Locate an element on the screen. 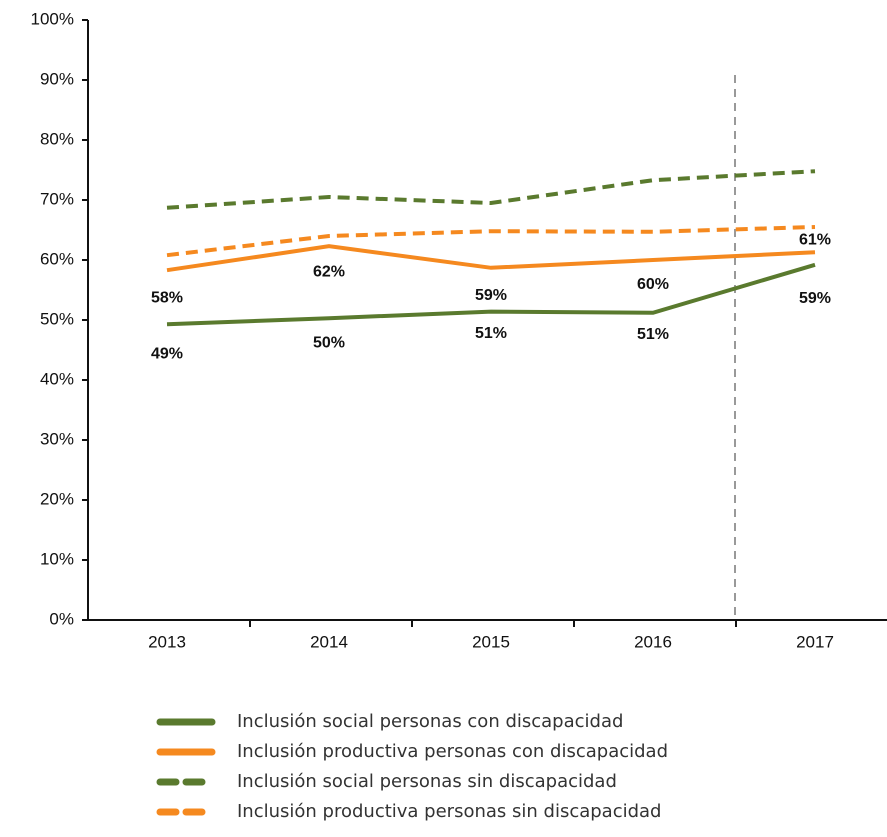 The height and width of the screenshot is (837, 887). value-label: 61% is located at coordinates (815, 239).